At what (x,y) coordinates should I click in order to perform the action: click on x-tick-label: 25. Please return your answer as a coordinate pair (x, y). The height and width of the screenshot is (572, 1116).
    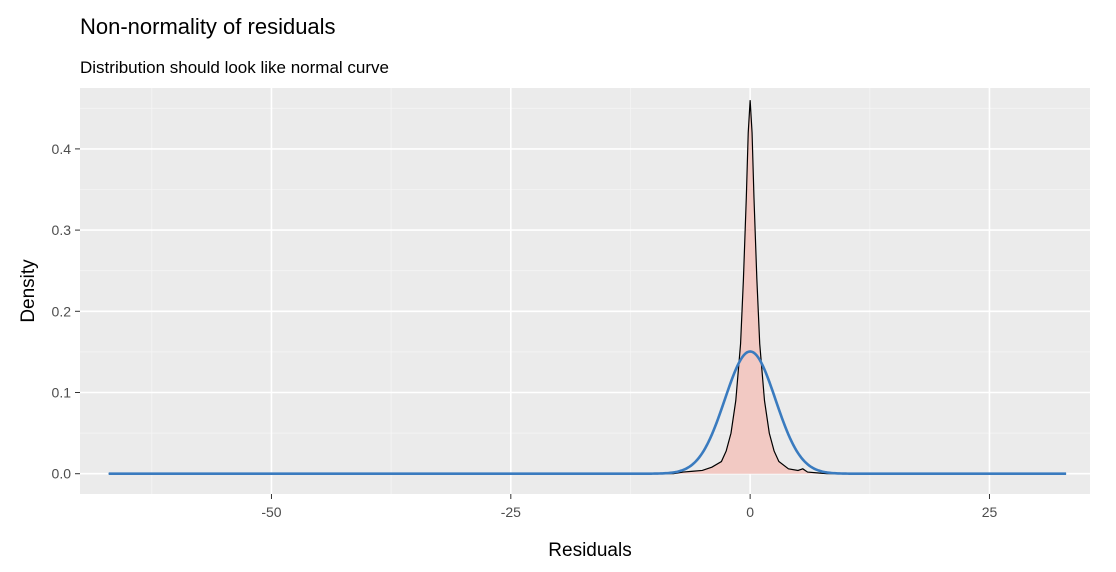
    Looking at the image, I should click on (990, 512).